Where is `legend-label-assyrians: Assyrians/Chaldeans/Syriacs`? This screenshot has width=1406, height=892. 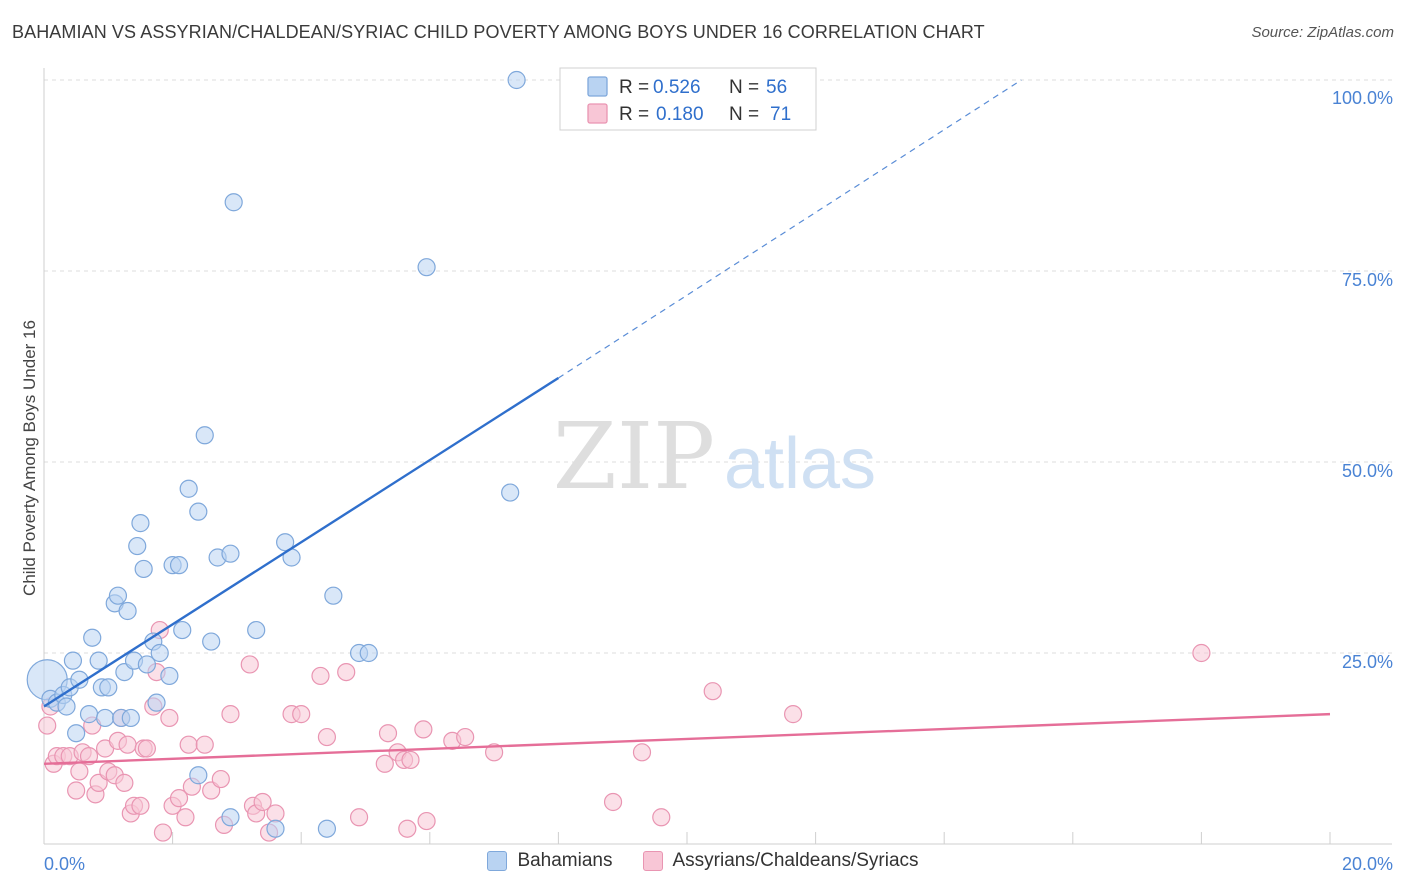 legend-label-assyrians: Assyrians/Chaldeans/Syriacs is located at coordinates (795, 860).